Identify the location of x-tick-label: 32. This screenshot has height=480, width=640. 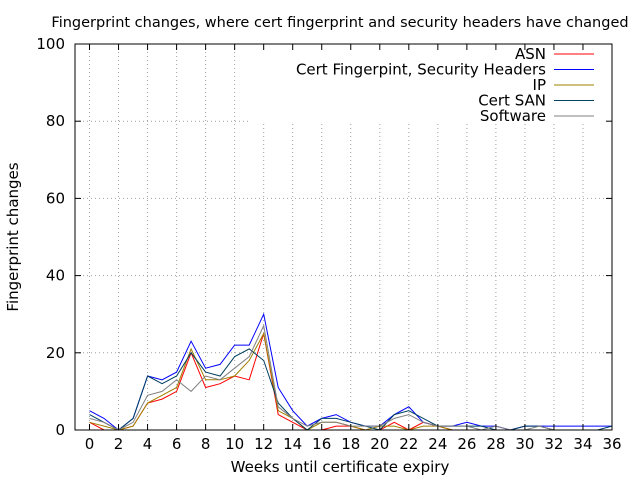
(553, 444).